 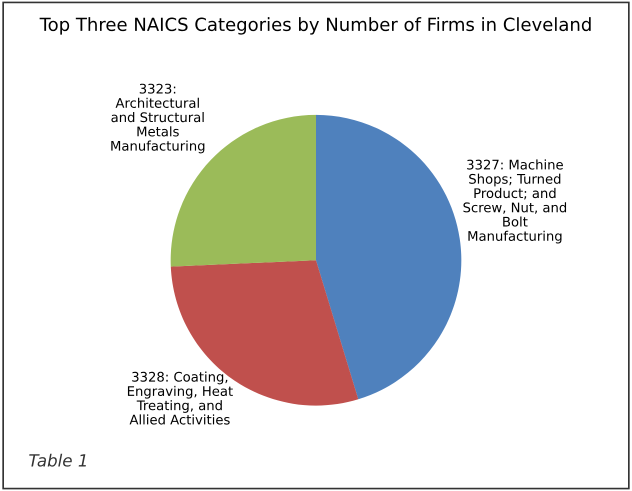 I want to click on chart-title: Top Three NAICS Categories by Number of Firms in Cleveland, so click(x=315, y=26).